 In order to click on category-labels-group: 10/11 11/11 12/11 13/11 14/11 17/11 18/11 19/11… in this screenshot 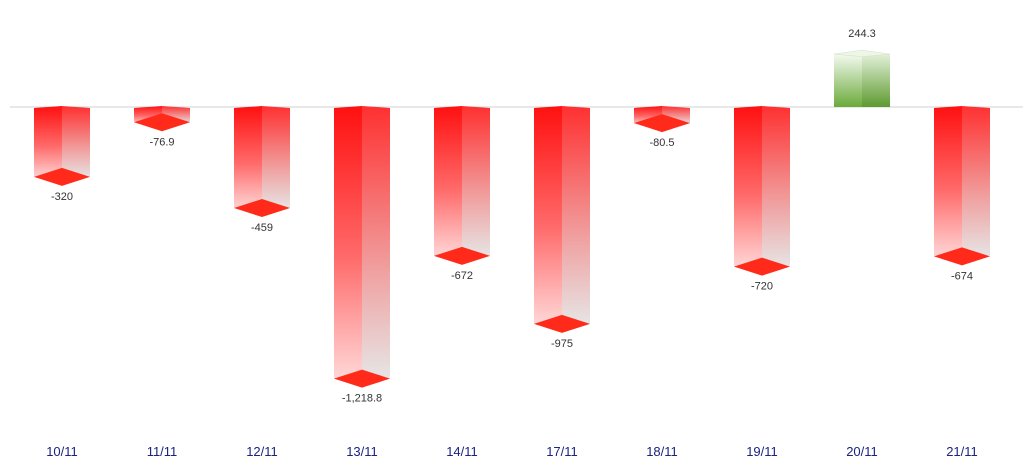, I will do `click(512, 451)`.